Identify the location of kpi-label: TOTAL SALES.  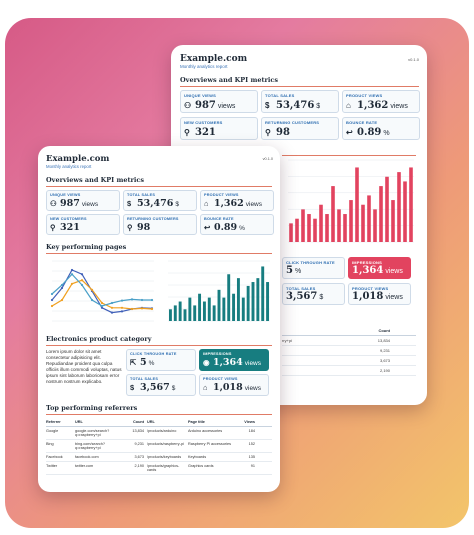
(280, 95).